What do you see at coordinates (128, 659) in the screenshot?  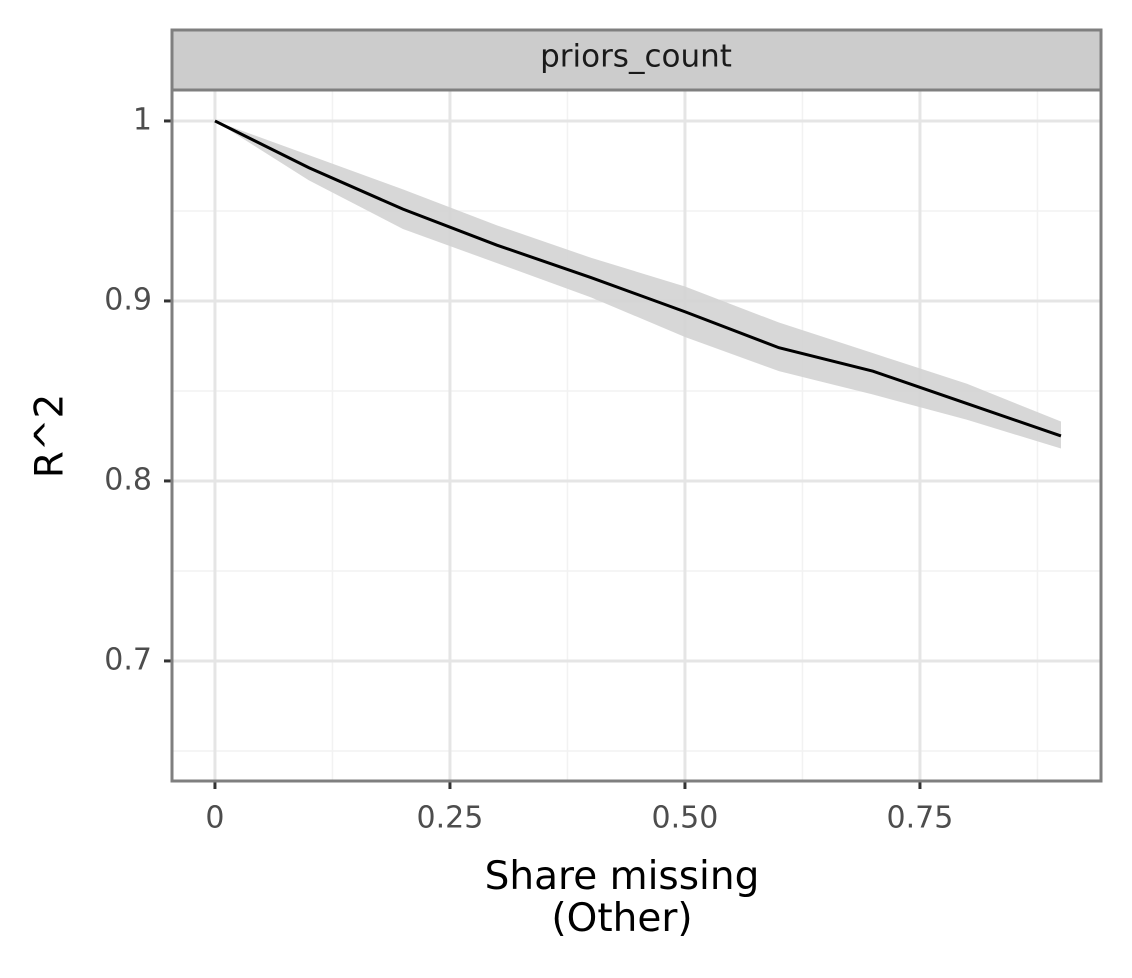 I see `y-tick-label: 0.7` at bounding box center [128, 659].